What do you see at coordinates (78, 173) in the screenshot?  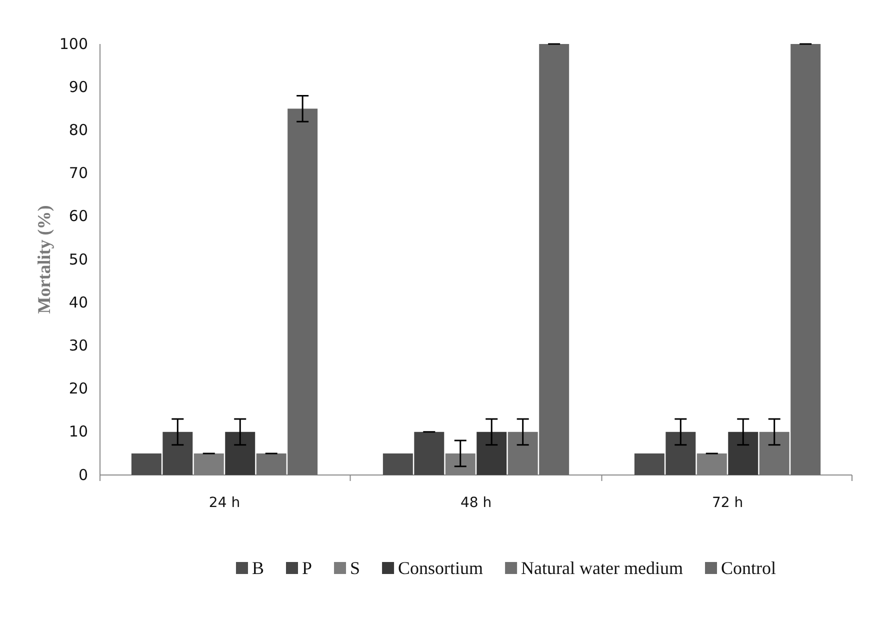 I see `y-tick-label: 70` at bounding box center [78, 173].